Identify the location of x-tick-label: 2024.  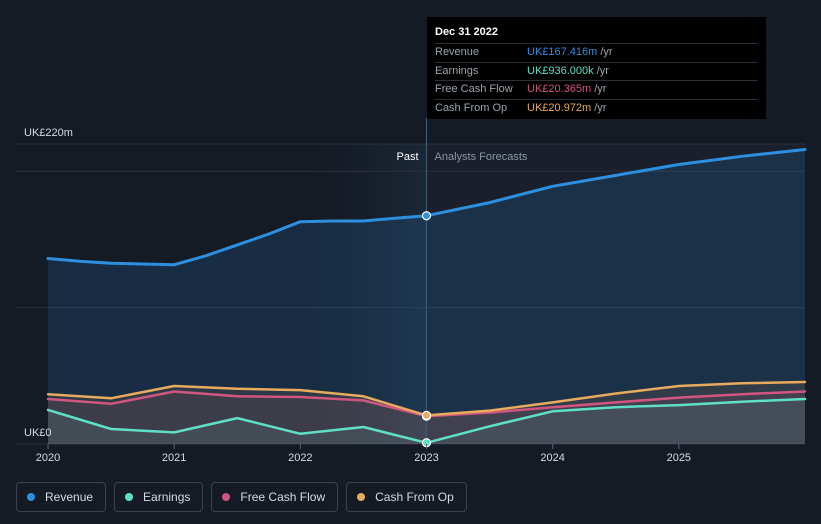
(552, 458).